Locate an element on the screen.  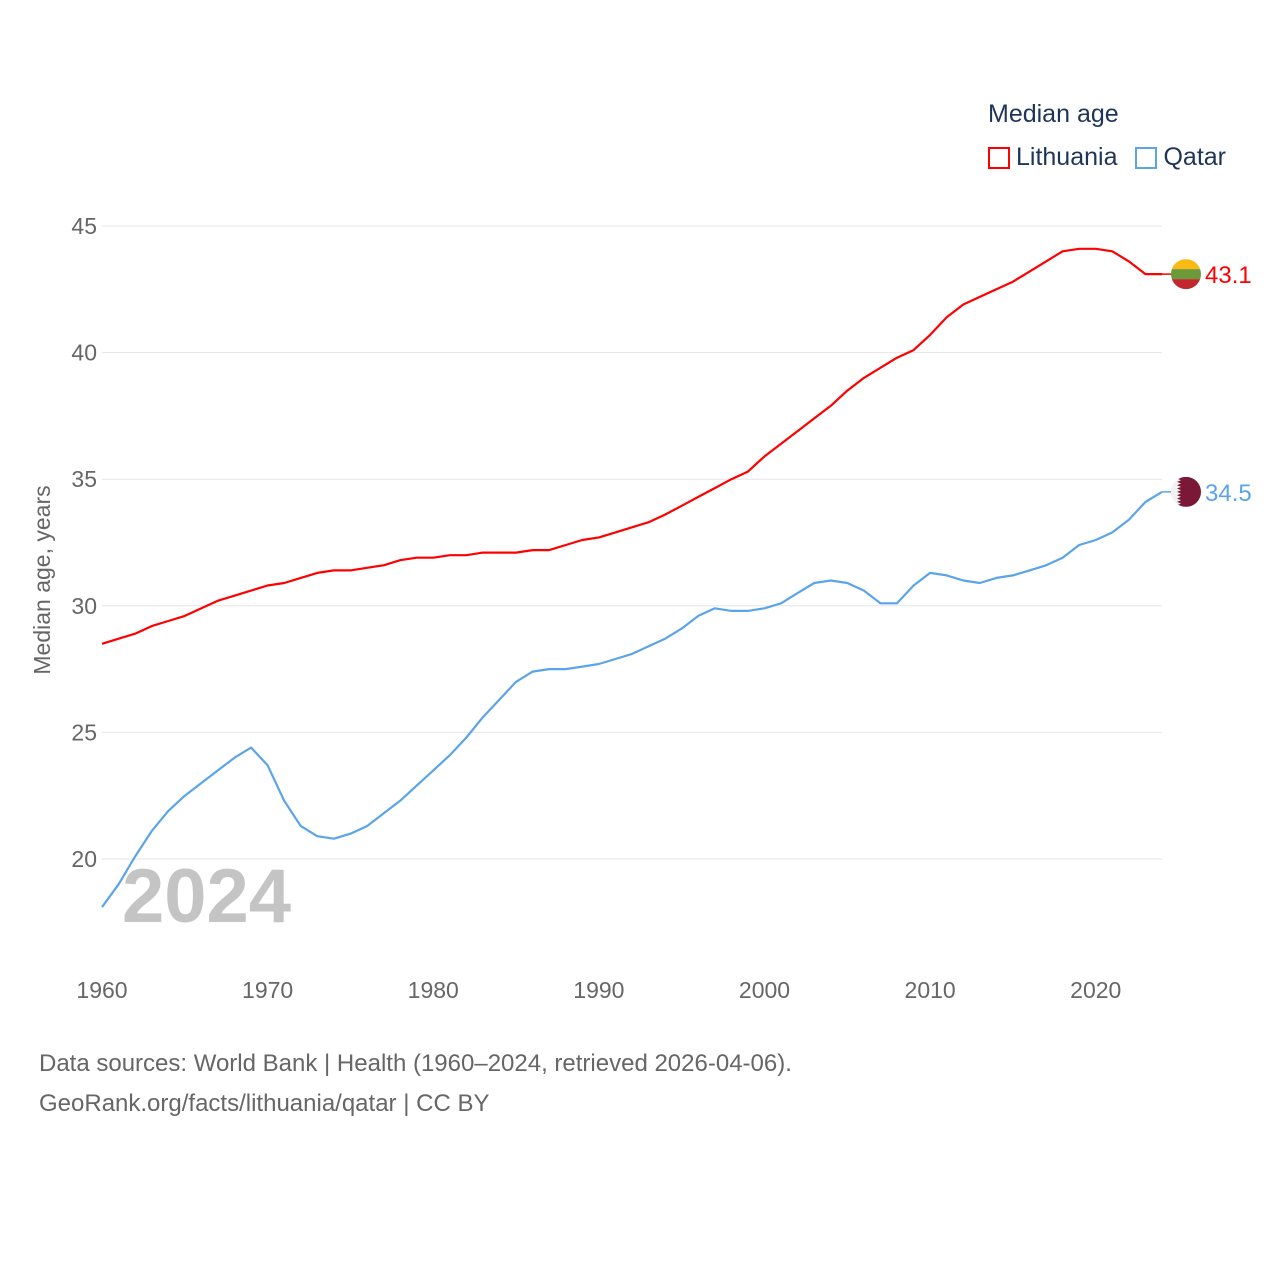
y-tick-label: 40 is located at coordinates (84, 353).